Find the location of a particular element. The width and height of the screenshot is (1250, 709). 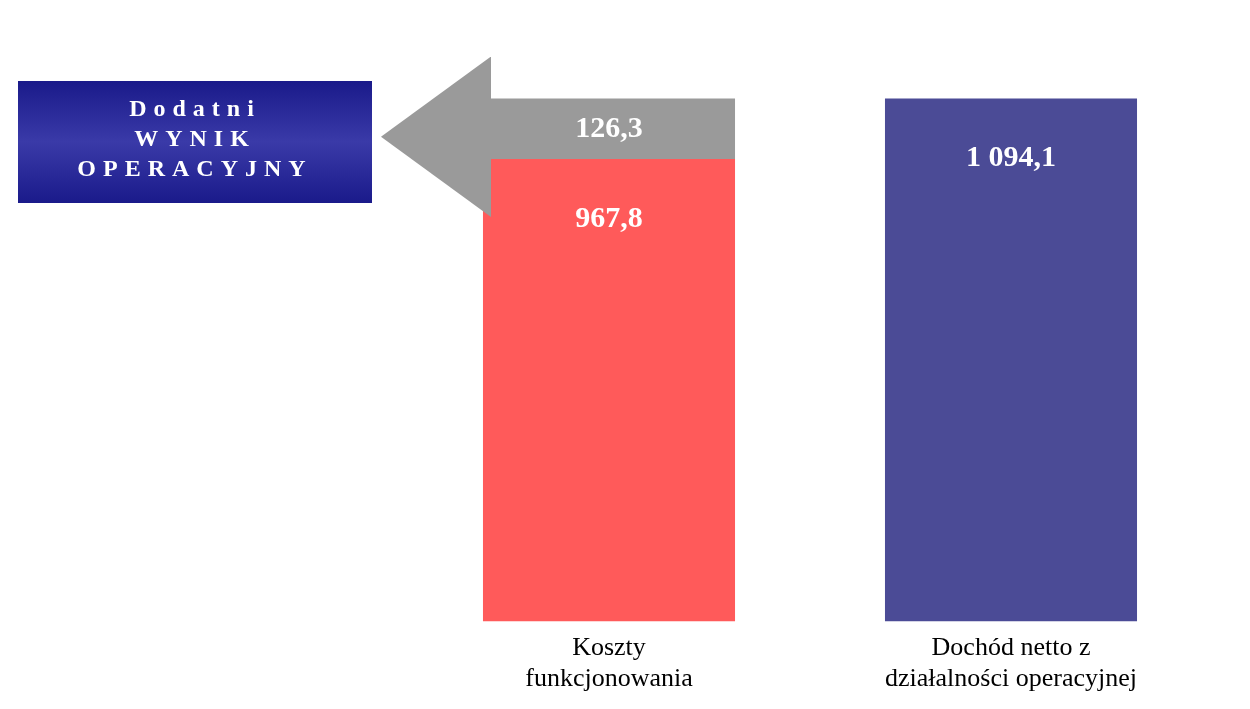

text: Dodatni WYNIK OPERACYJNY is located at coordinates (195, 142).